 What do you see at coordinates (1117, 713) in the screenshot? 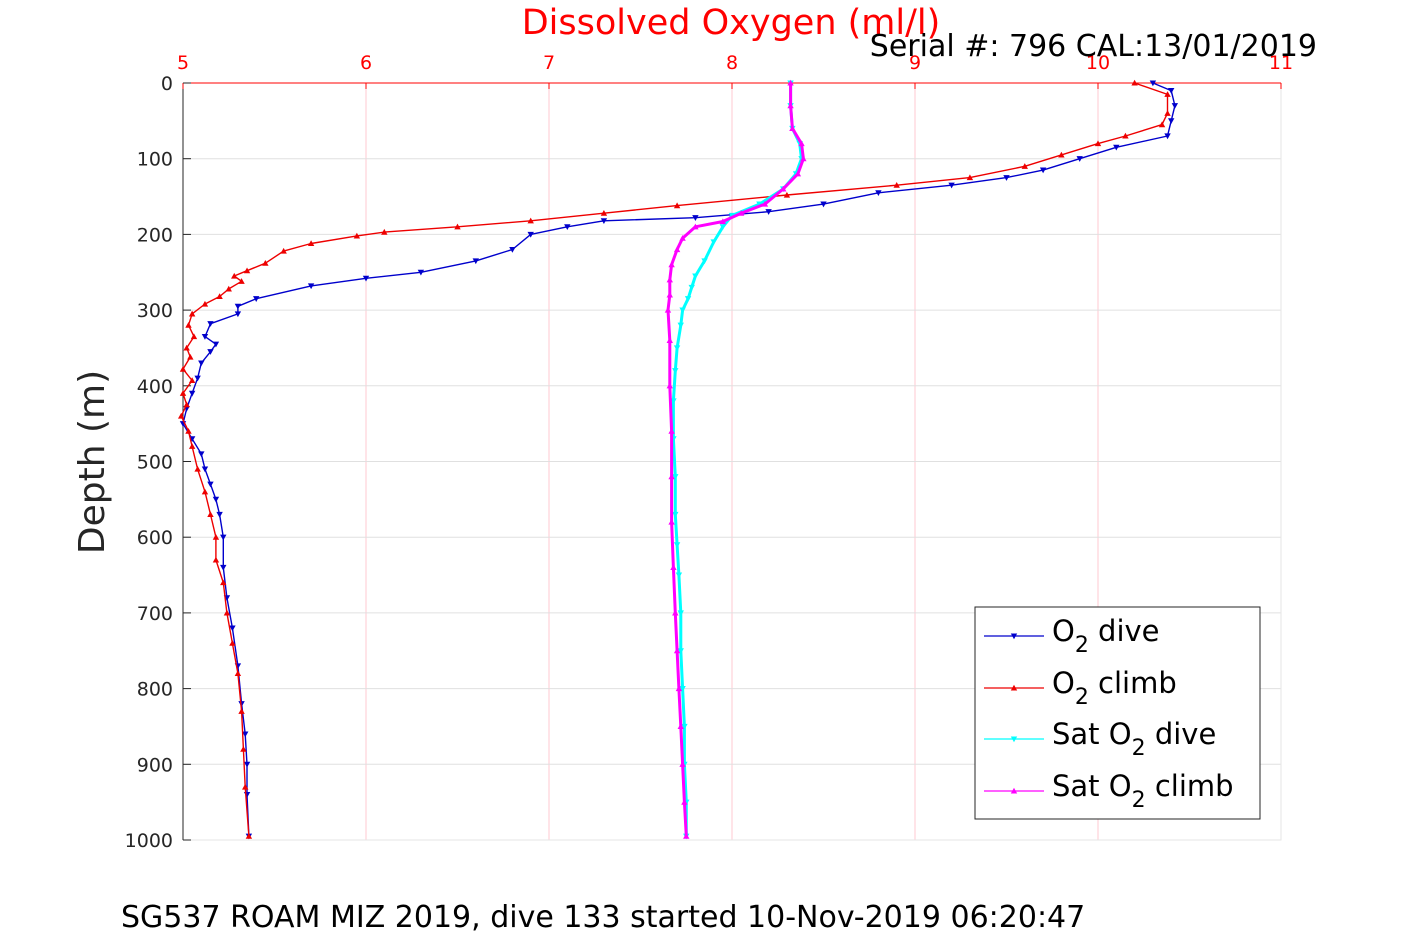
I see `legend-box` at bounding box center [1117, 713].